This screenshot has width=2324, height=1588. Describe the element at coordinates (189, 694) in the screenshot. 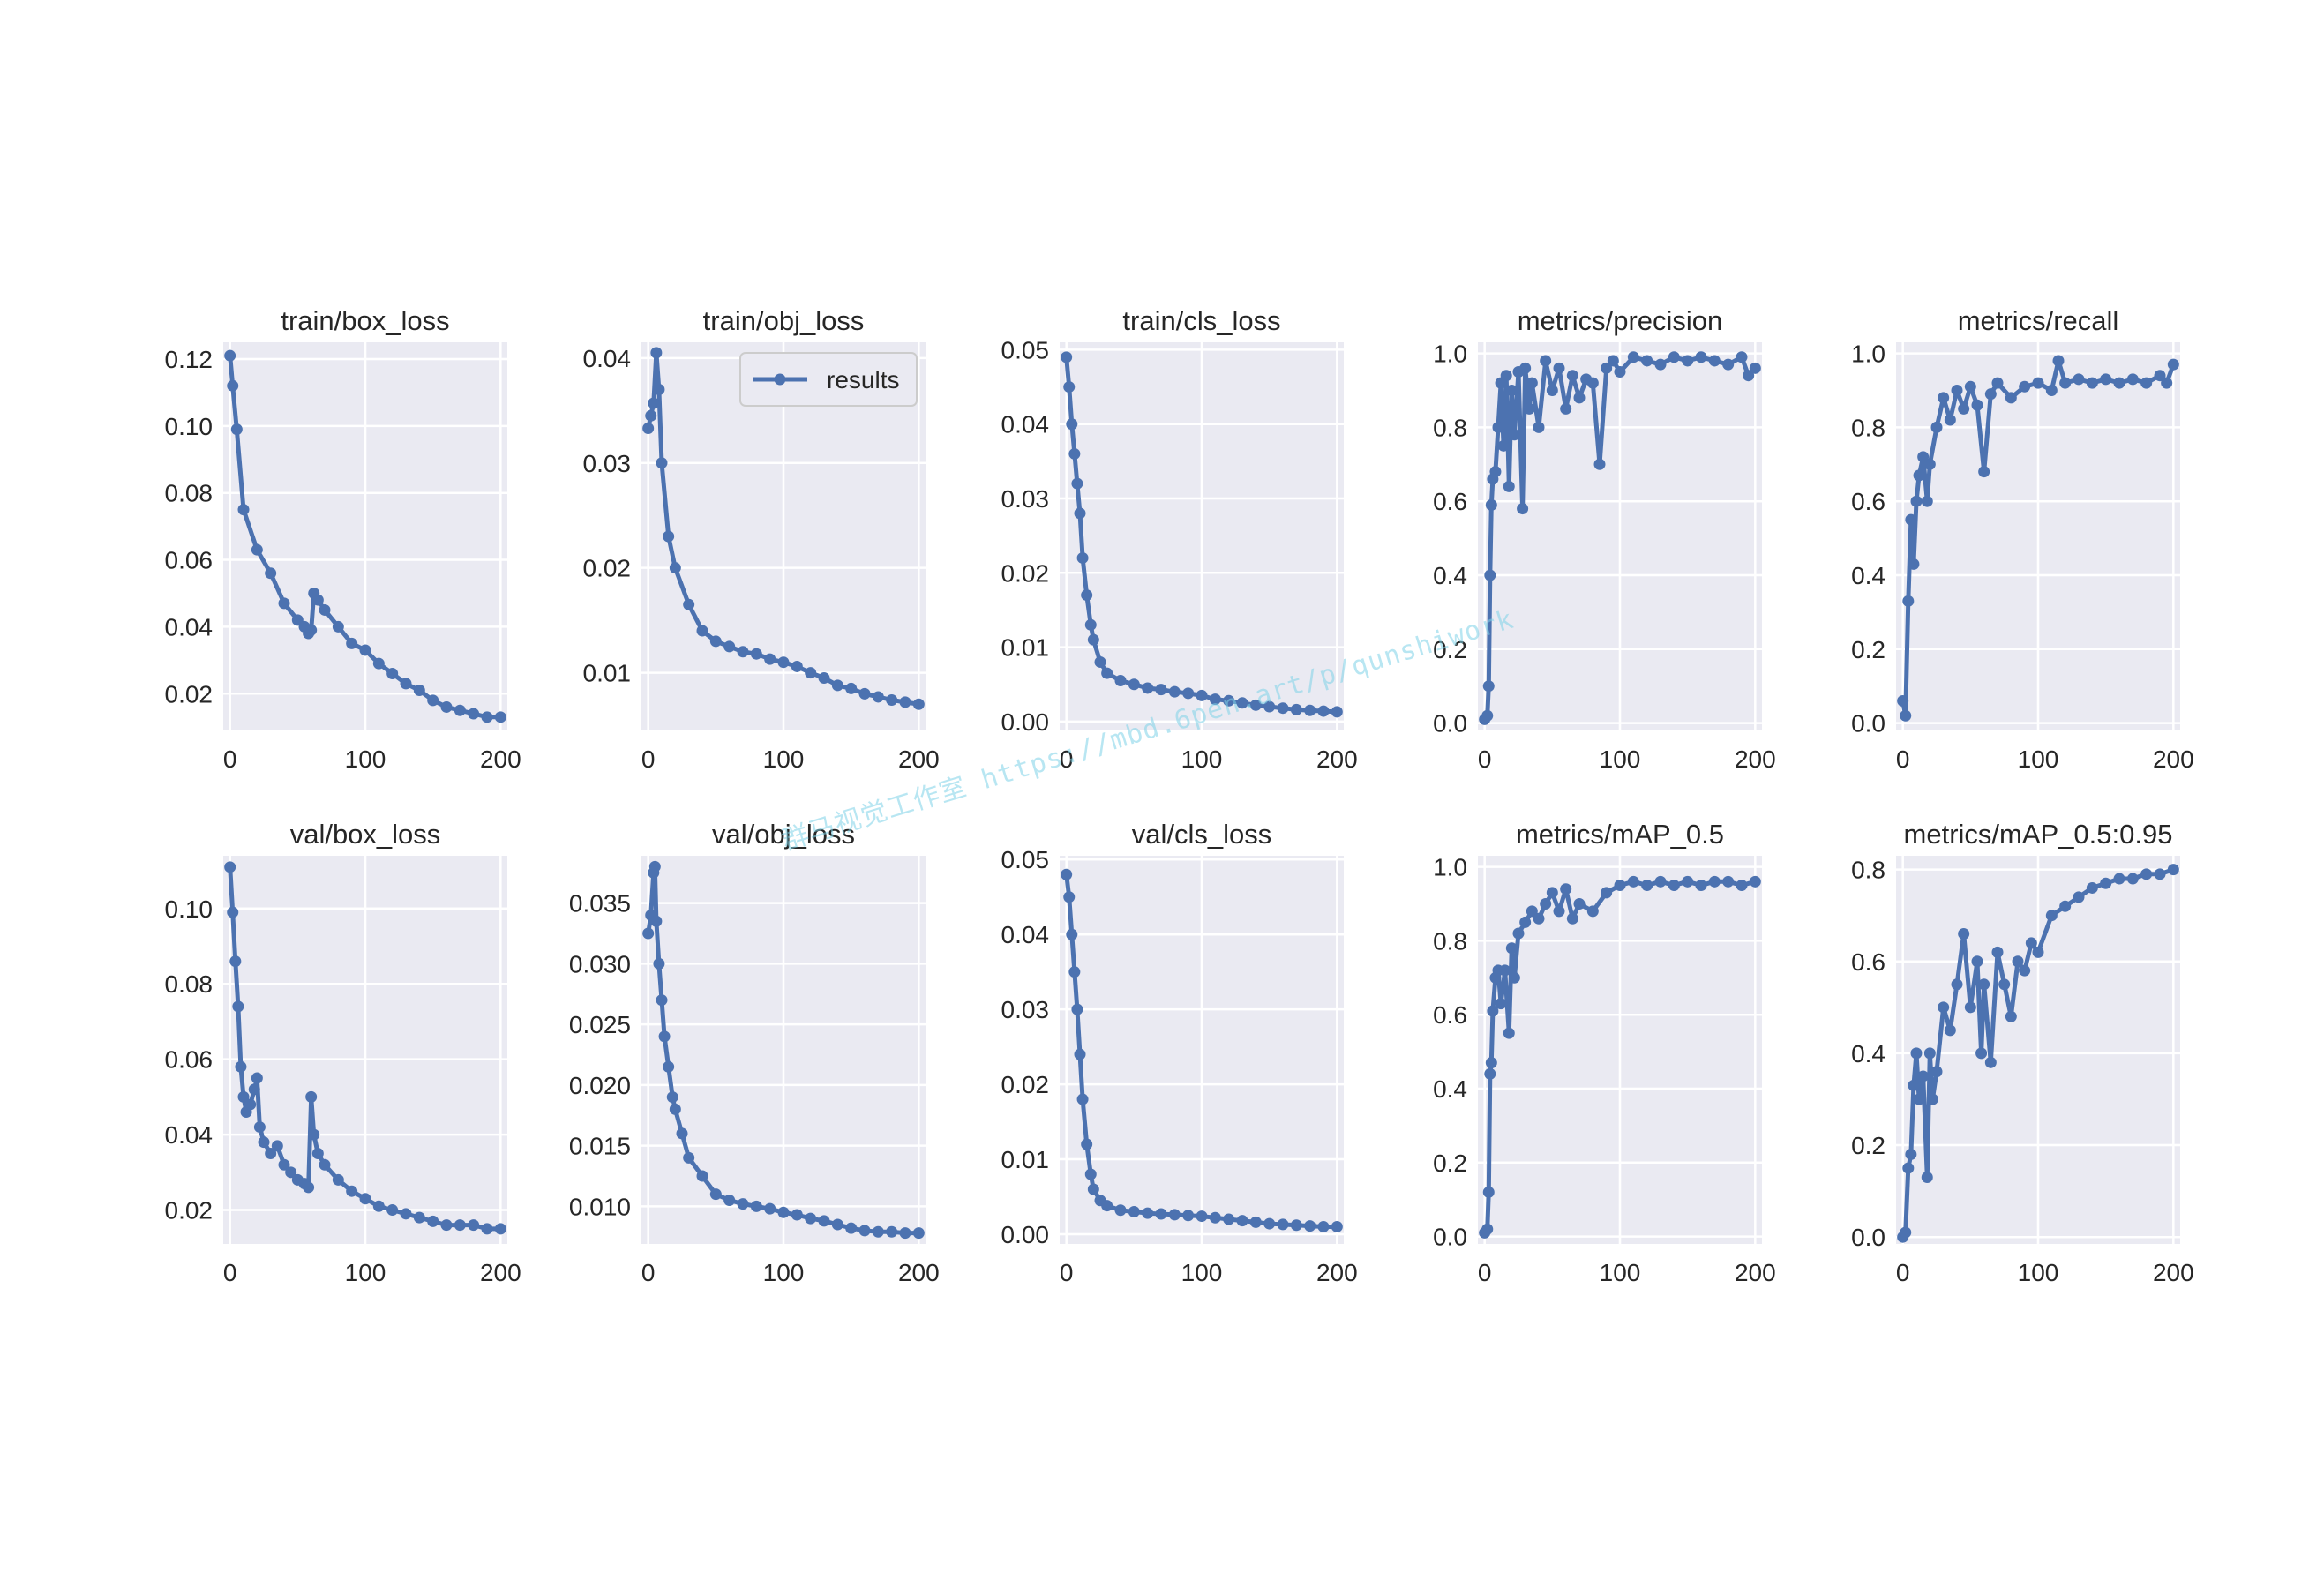

I see `y-tick-label: 0.02` at that location.